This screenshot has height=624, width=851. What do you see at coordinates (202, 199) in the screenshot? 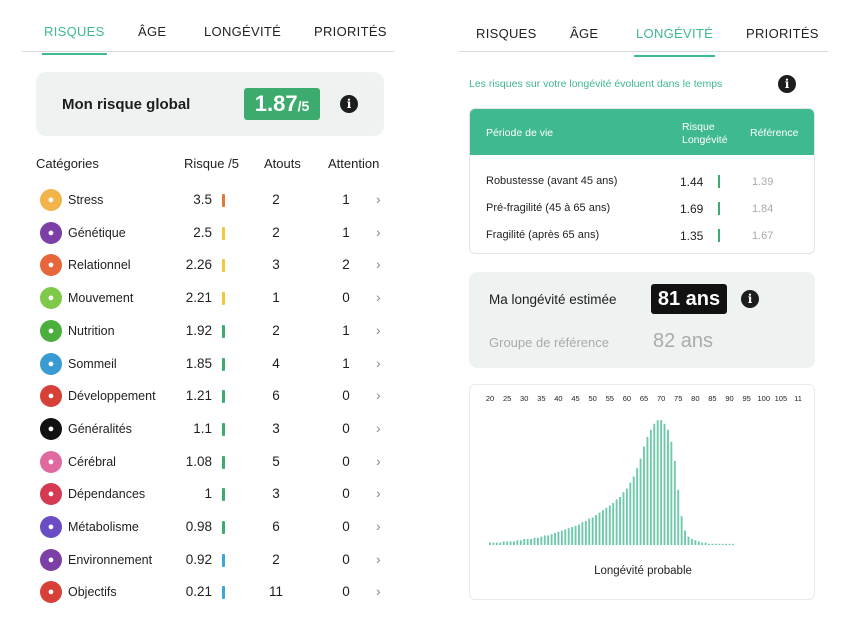
I see `category-risk: 3.5` at bounding box center [202, 199].